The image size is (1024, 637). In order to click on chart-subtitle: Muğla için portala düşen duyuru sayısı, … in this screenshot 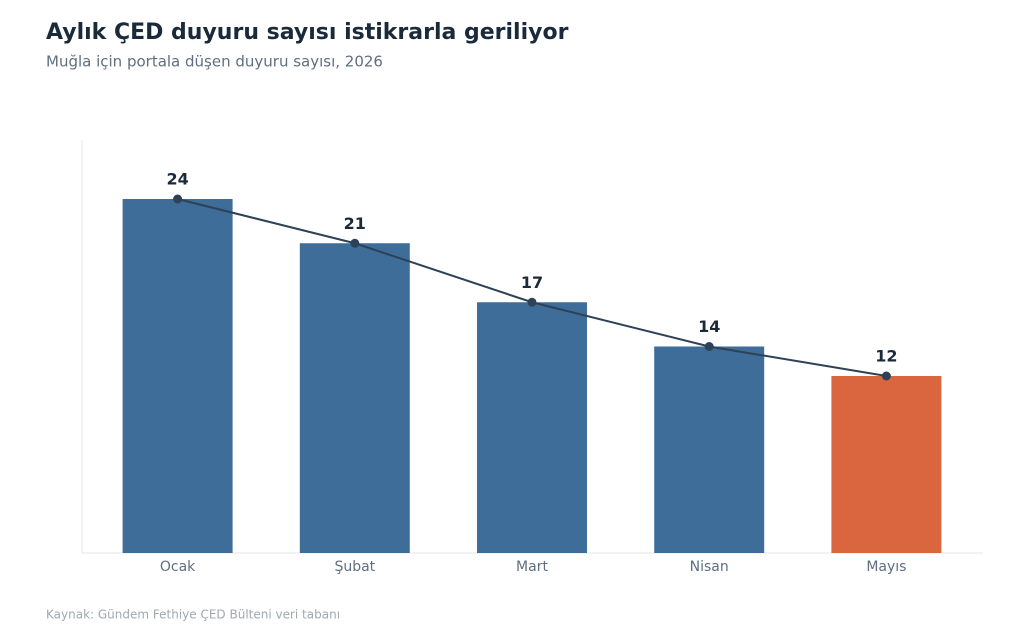, I will do `click(214, 62)`.